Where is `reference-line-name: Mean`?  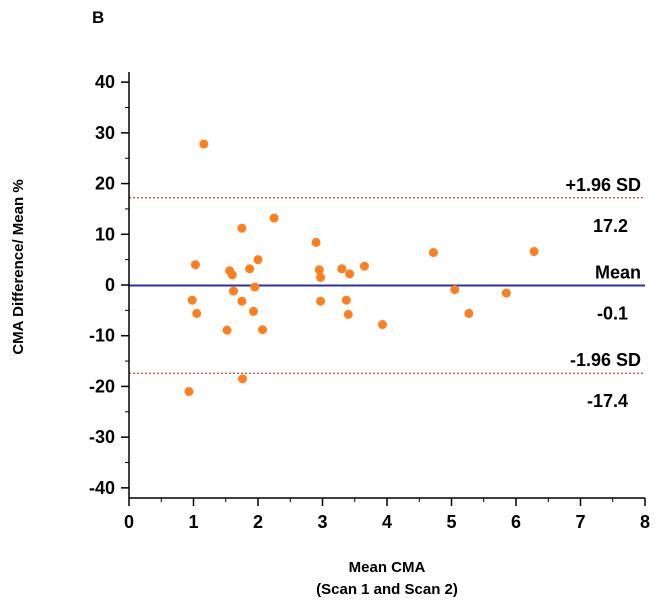 reference-line-name: Mean is located at coordinates (618, 273).